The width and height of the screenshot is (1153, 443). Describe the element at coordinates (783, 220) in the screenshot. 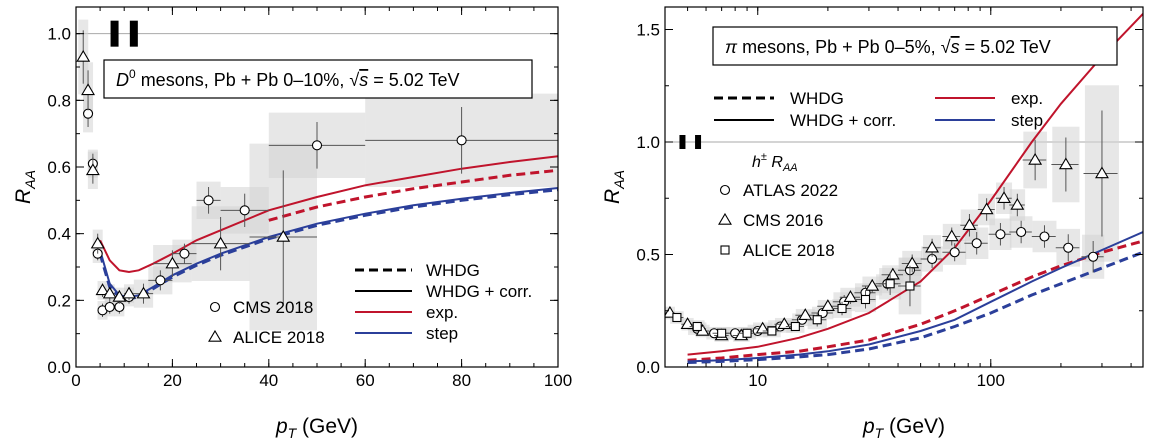

I see `legend-marker-label: CMS 2016` at that location.